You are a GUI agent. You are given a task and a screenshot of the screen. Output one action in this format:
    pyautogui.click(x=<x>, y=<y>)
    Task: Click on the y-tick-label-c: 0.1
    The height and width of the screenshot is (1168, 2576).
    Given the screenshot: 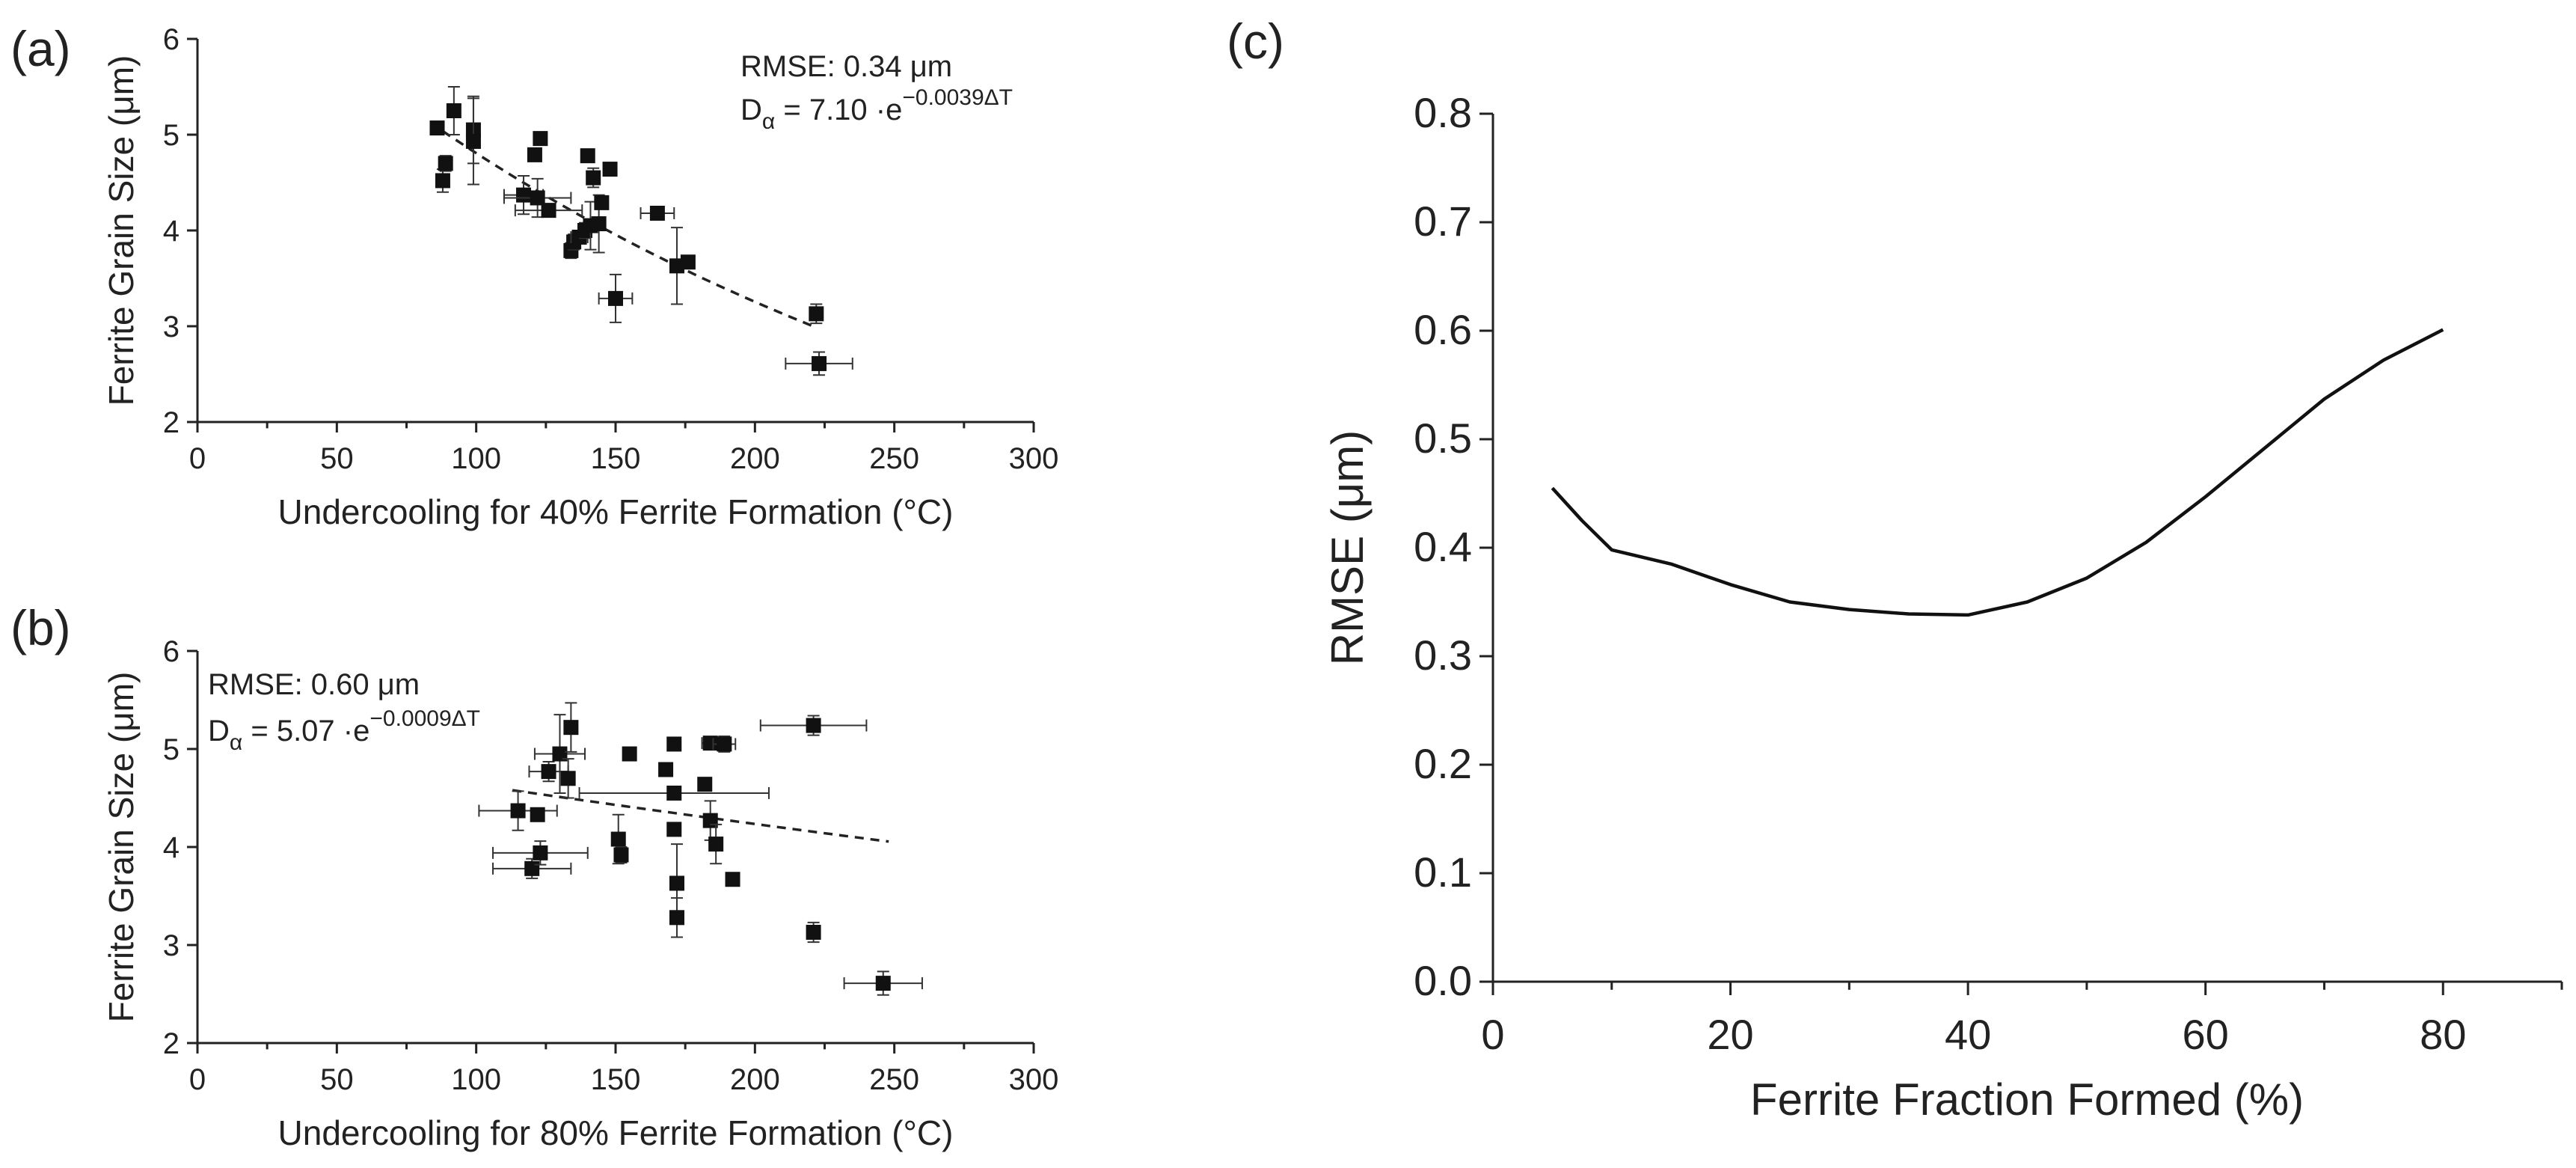 What is the action you would take?
    pyautogui.click(x=1443, y=873)
    